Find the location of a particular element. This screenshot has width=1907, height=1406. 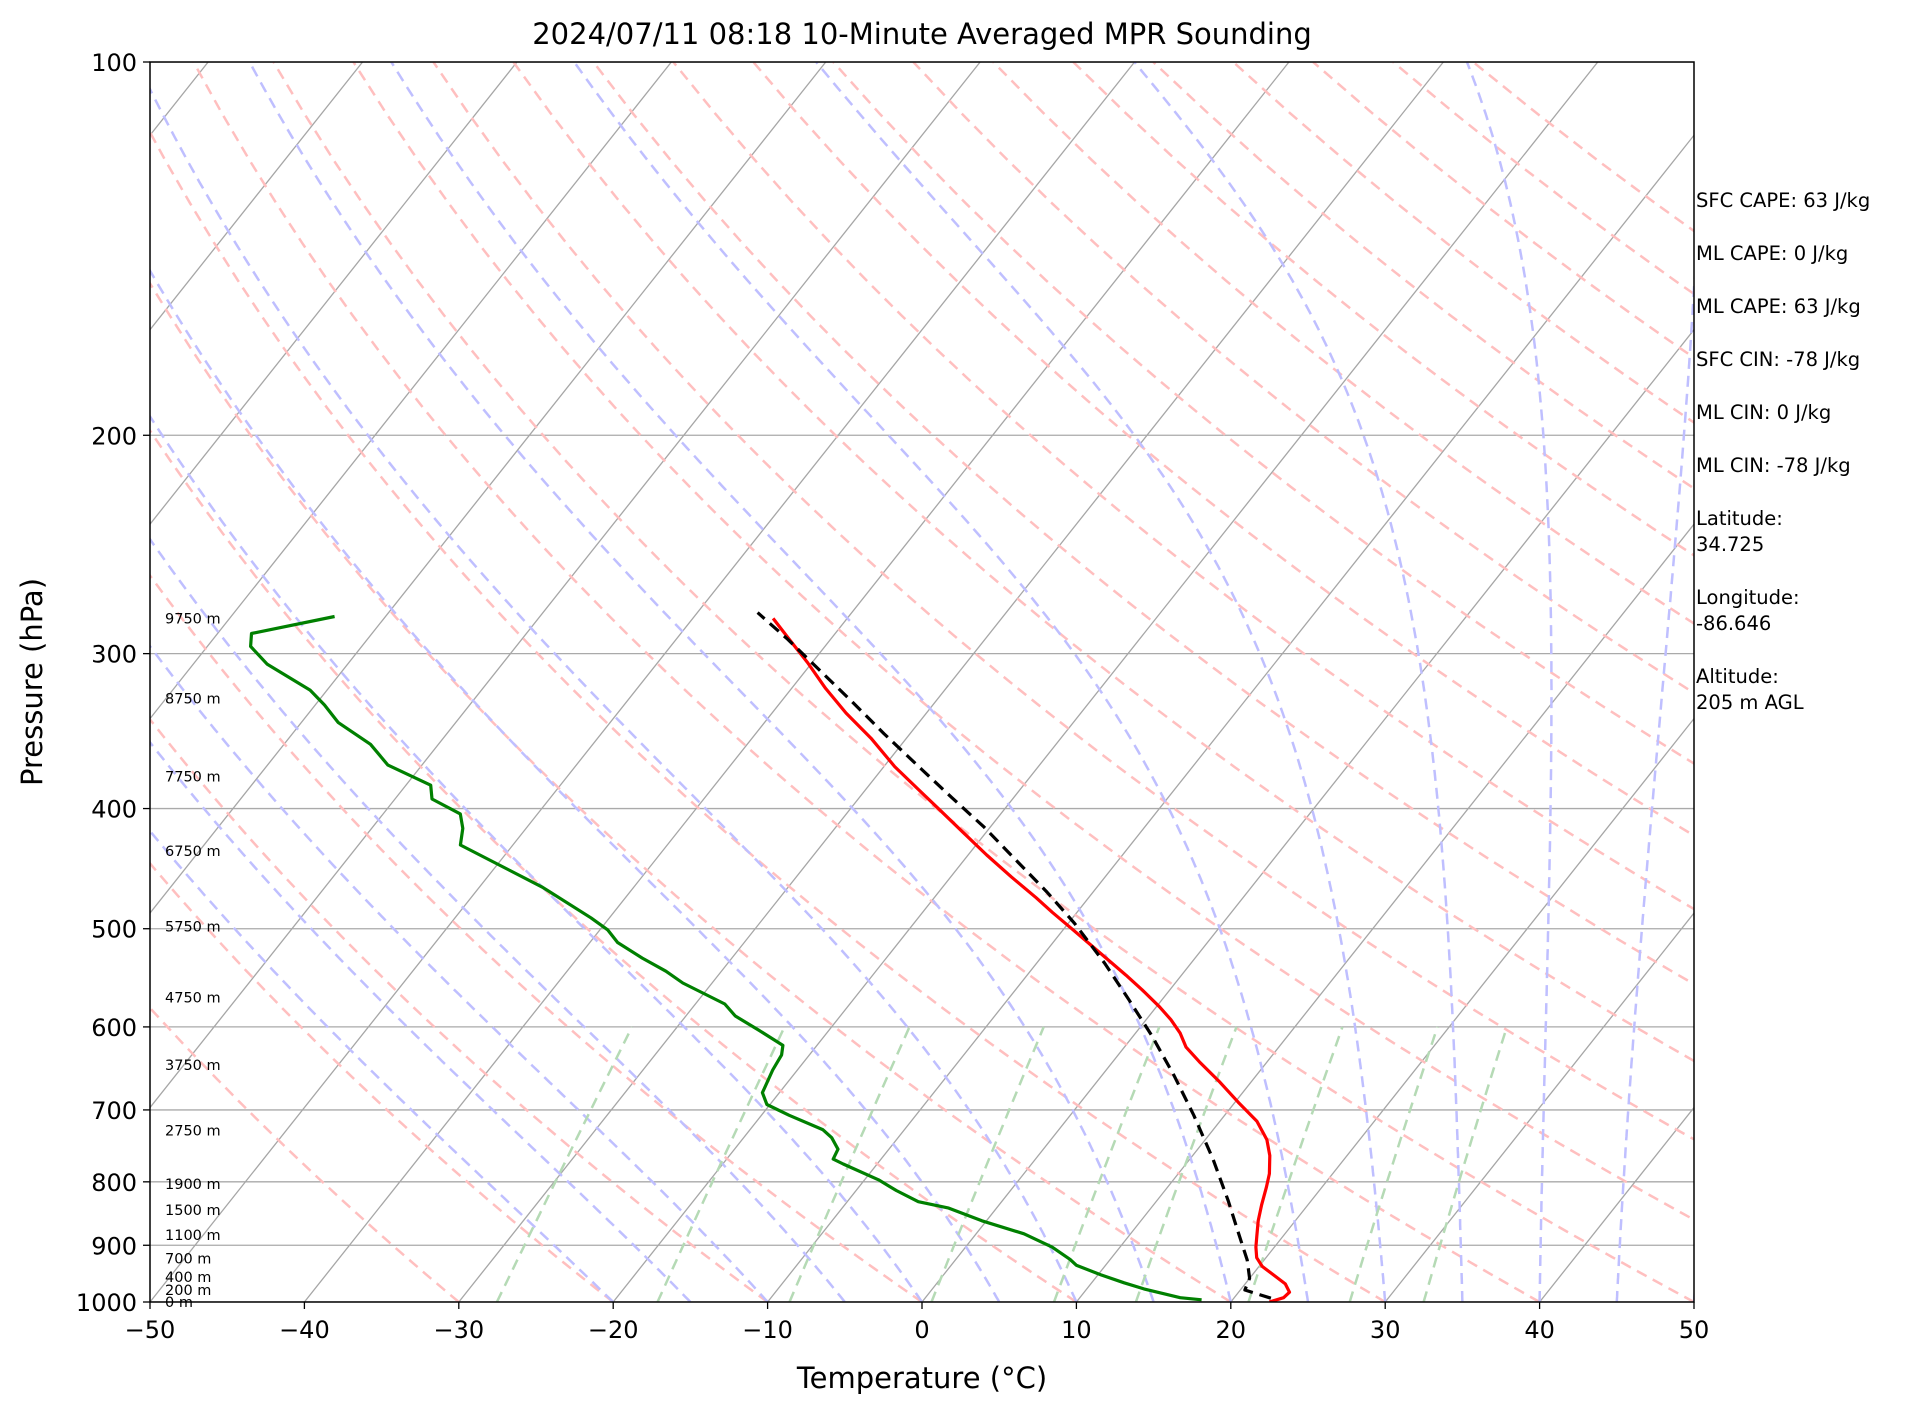

height-label: 0 m is located at coordinates (179, 1303).